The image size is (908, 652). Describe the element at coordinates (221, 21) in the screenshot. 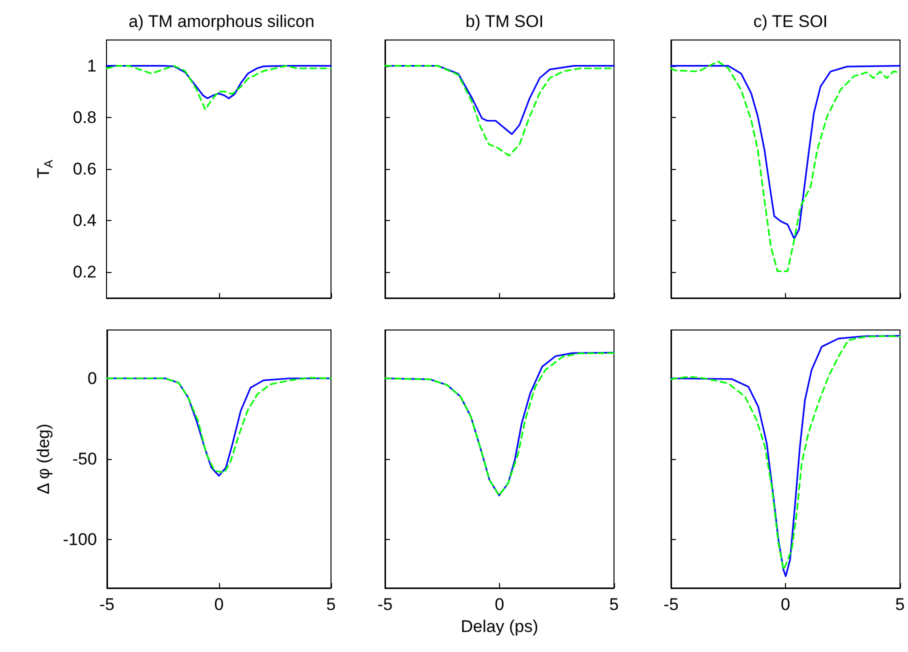

I see `chart-title: a) TM amorphous silicon` at that location.